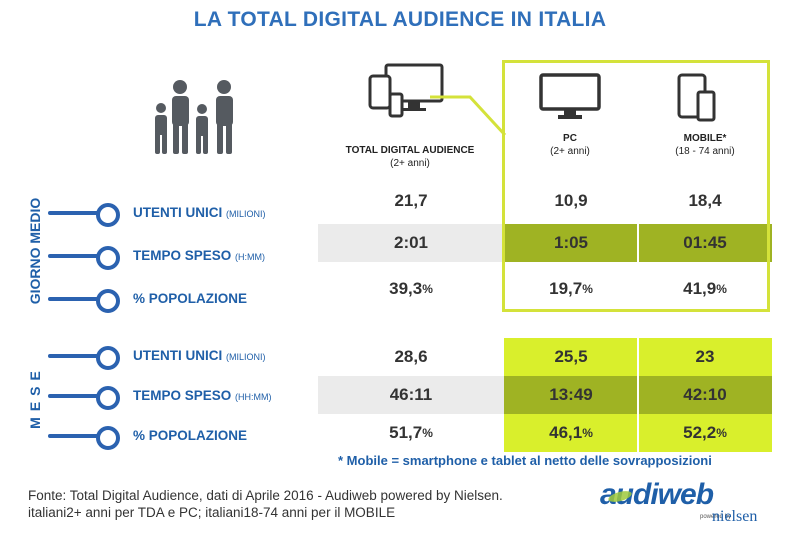  What do you see at coordinates (705, 200) in the screenshot?
I see `value-cell: 18,4` at bounding box center [705, 200].